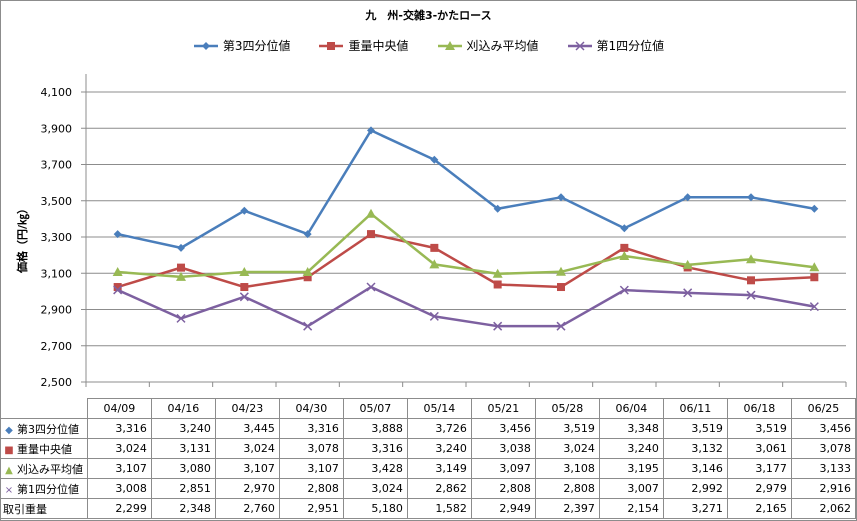 The image size is (857, 521). What do you see at coordinates (759, 408) in the screenshot?
I see `x-tick-label: 06/18` at bounding box center [759, 408].